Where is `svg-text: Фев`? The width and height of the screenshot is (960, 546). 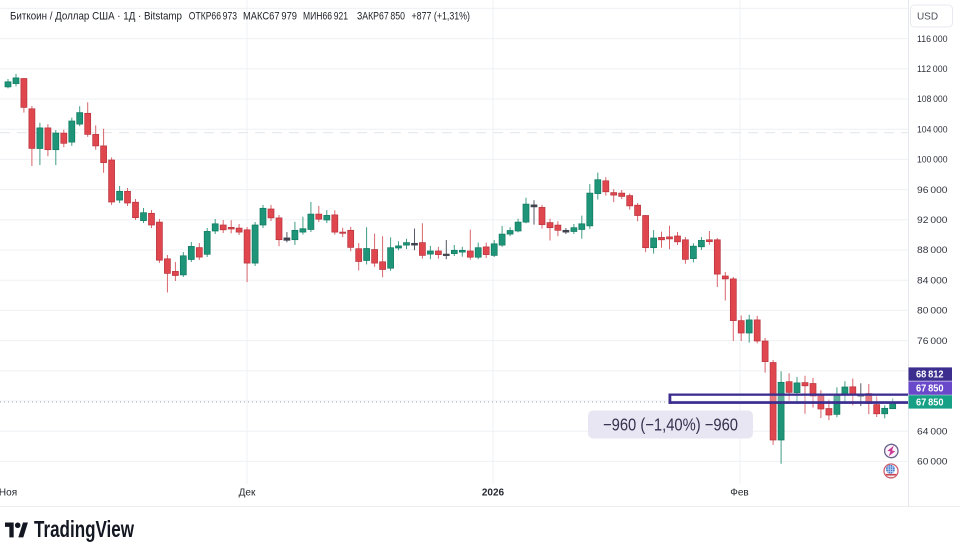
svg-text: Фев is located at coordinates (739, 493).